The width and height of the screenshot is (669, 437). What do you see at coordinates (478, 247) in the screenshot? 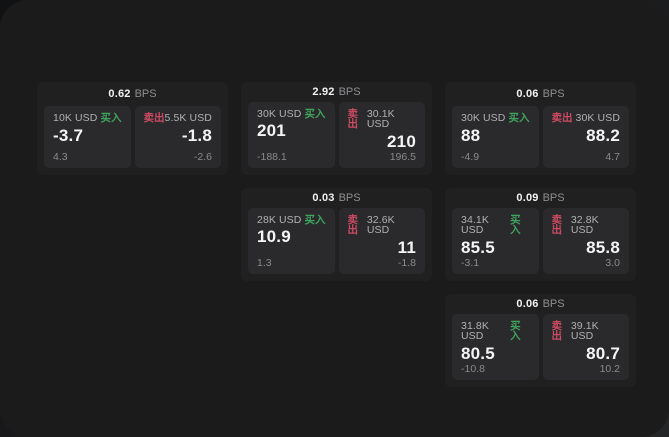
I see `buy-price: 85.5` at bounding box center [478, 247].